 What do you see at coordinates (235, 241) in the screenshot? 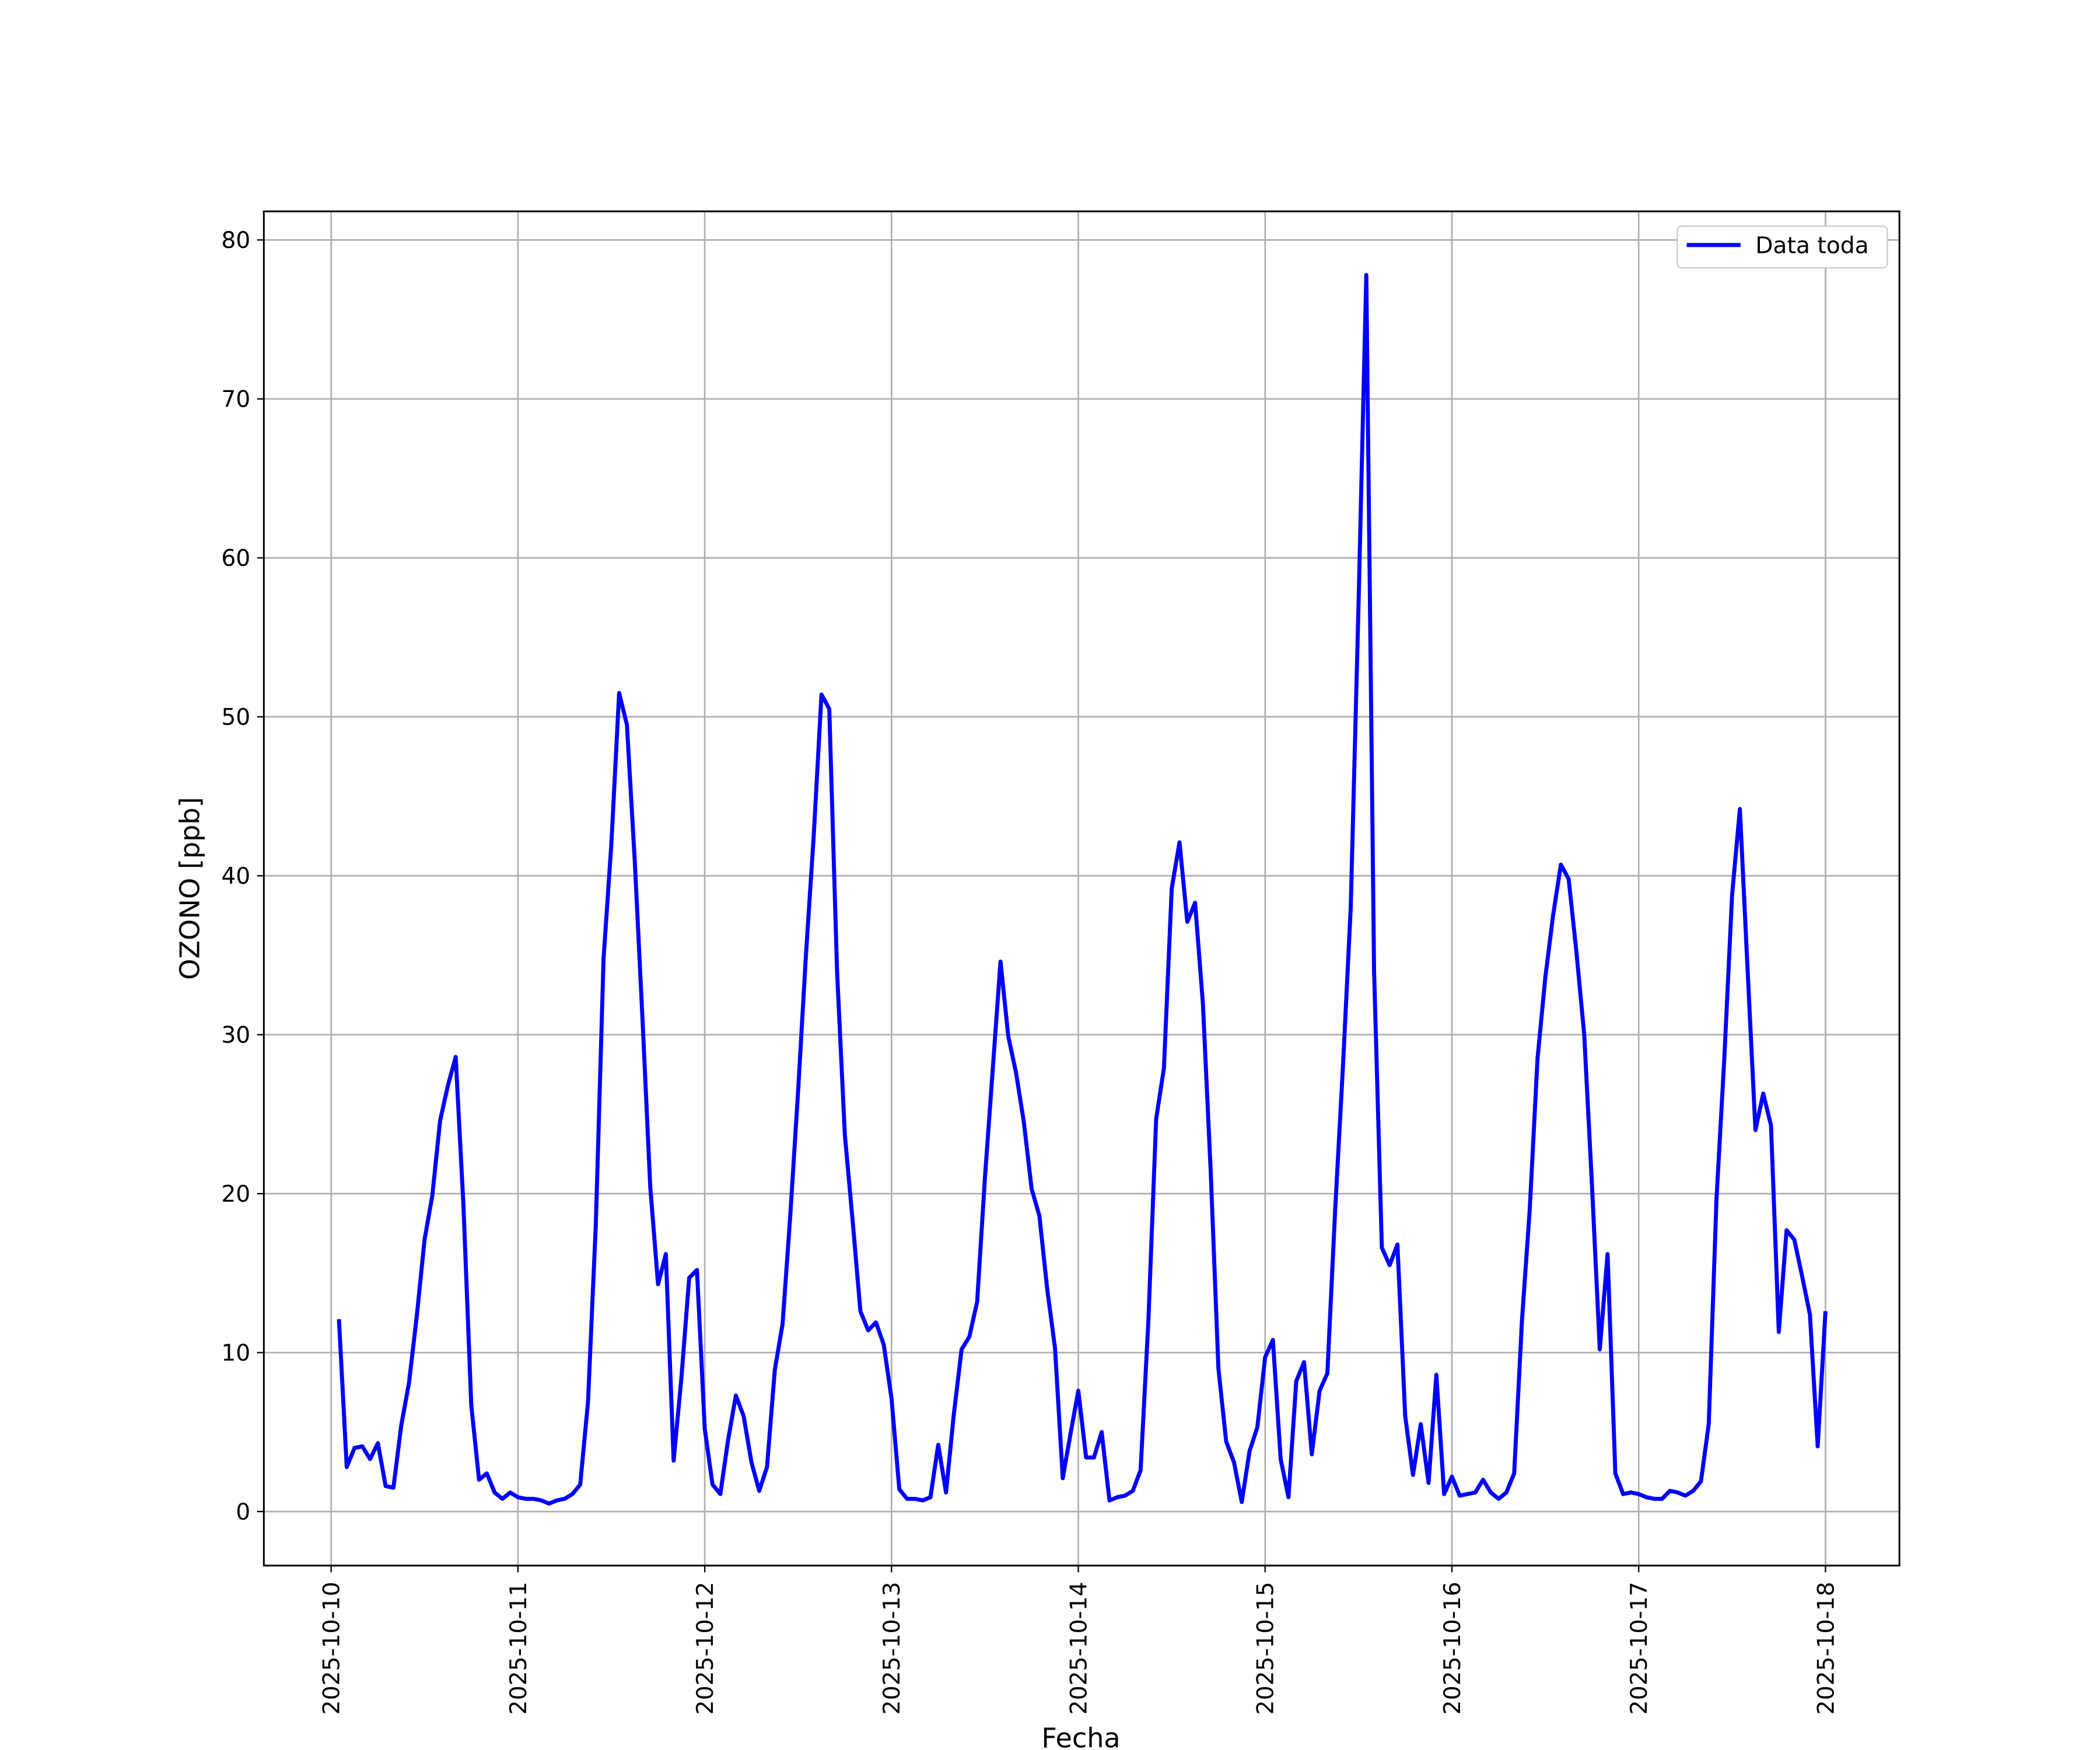
I see `y-tick-label: 80` at bounding box center [235, 241].